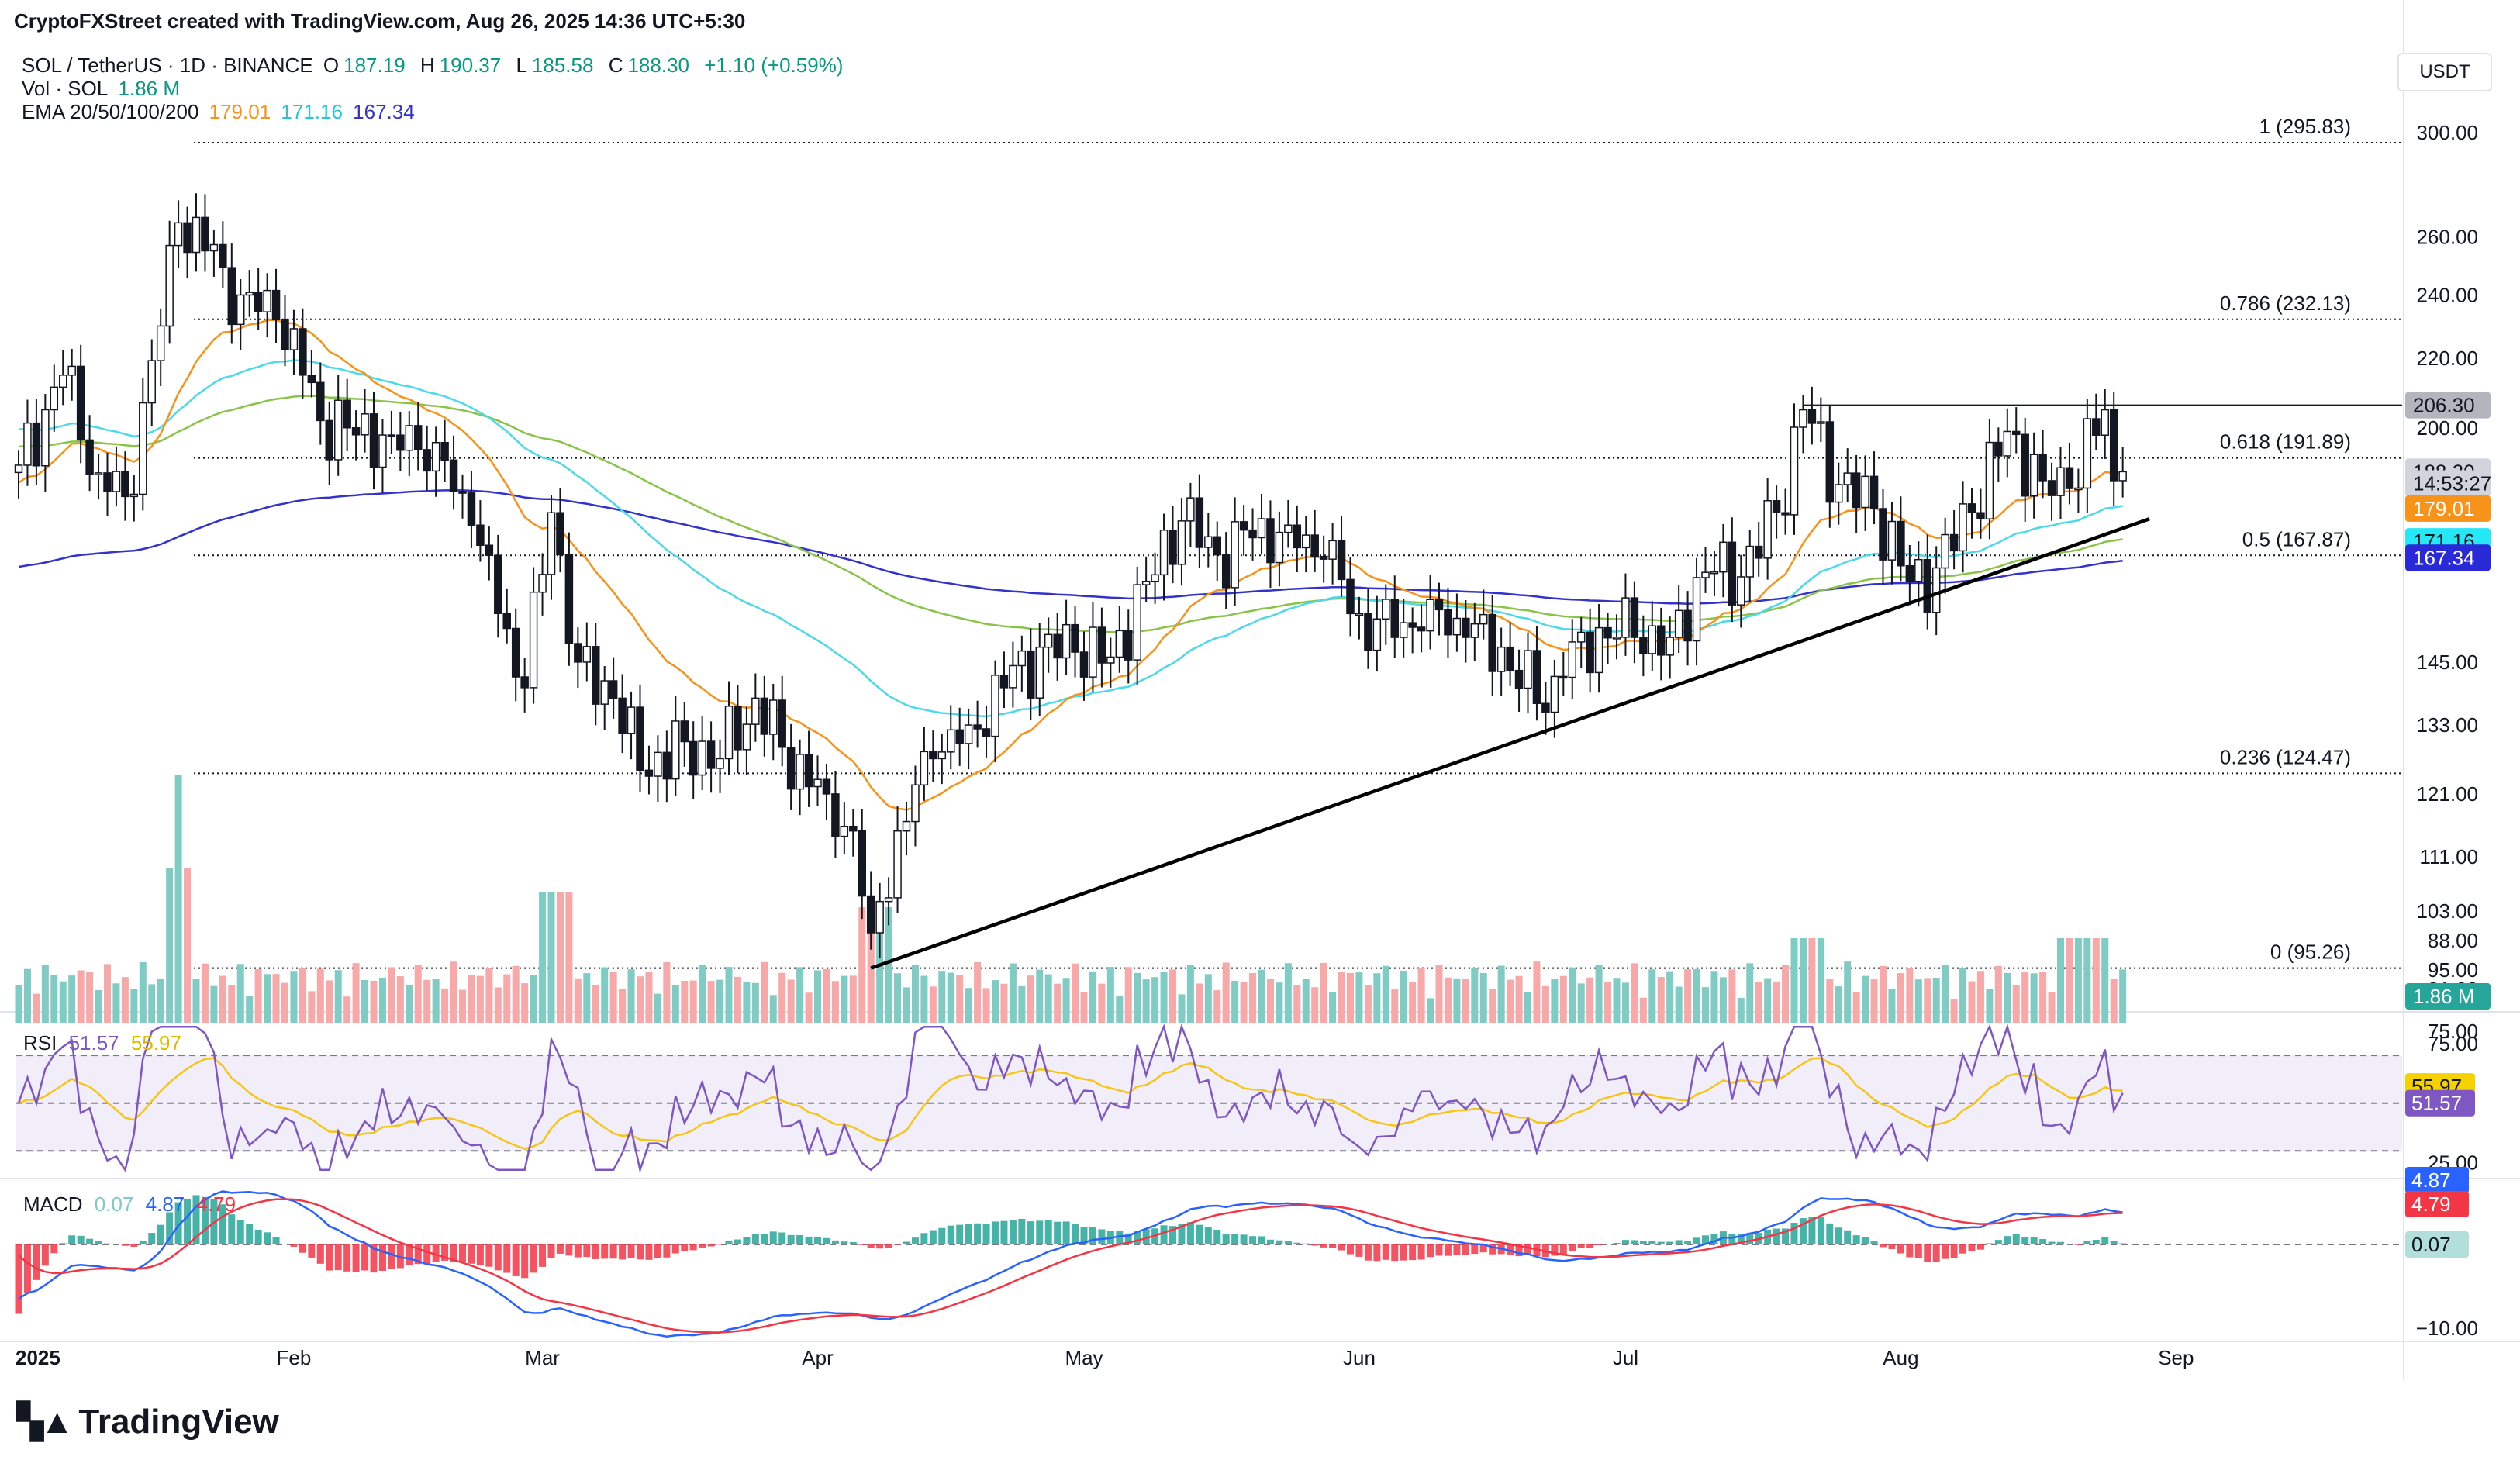  Describe the element at coordinates (460, 65) in the screenshot. I see `ohlc-high: H 190.37` at that location.